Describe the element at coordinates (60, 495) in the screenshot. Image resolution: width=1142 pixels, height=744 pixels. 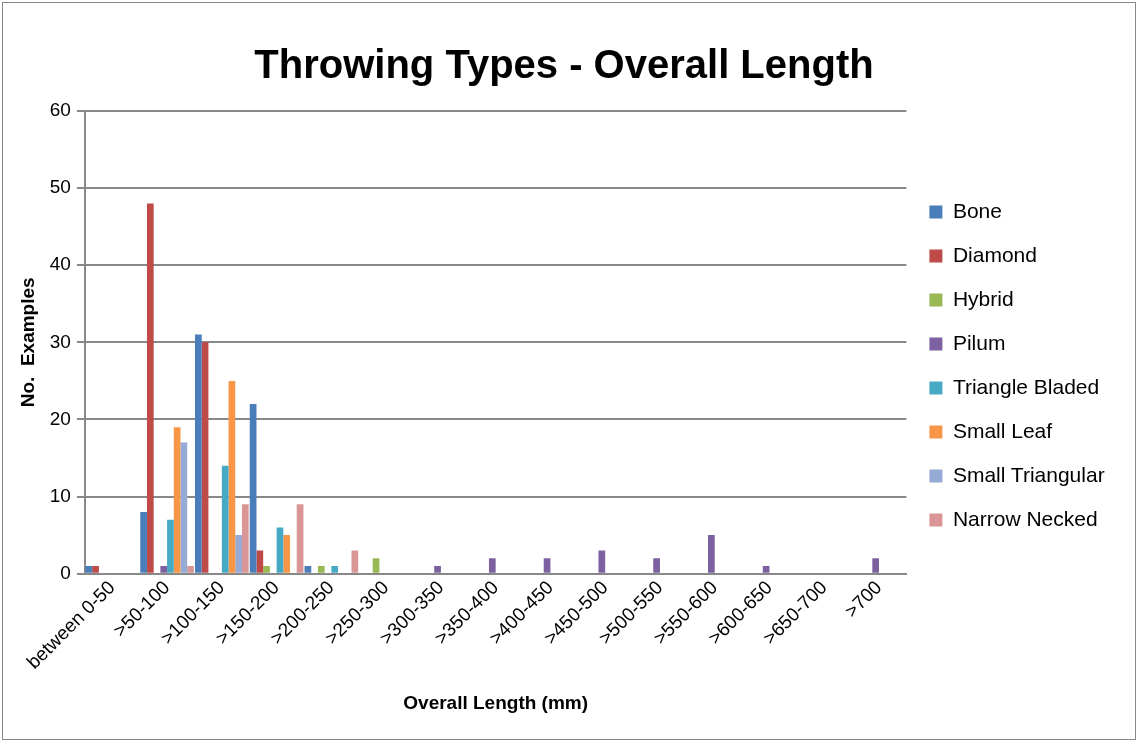
I see `y-tick-label: 10` at that location.